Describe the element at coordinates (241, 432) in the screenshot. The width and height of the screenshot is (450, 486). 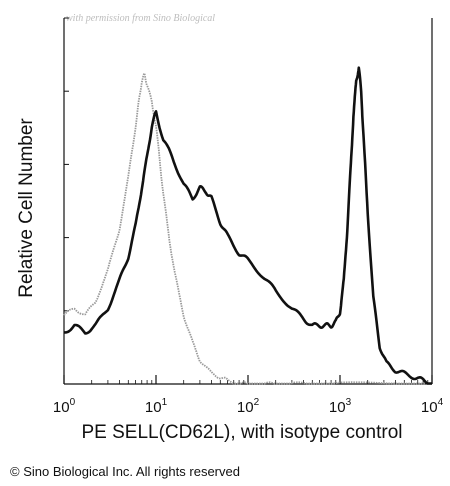
I see `x-axis-label: PE SELL(CD62L), with isotype control` at that location.